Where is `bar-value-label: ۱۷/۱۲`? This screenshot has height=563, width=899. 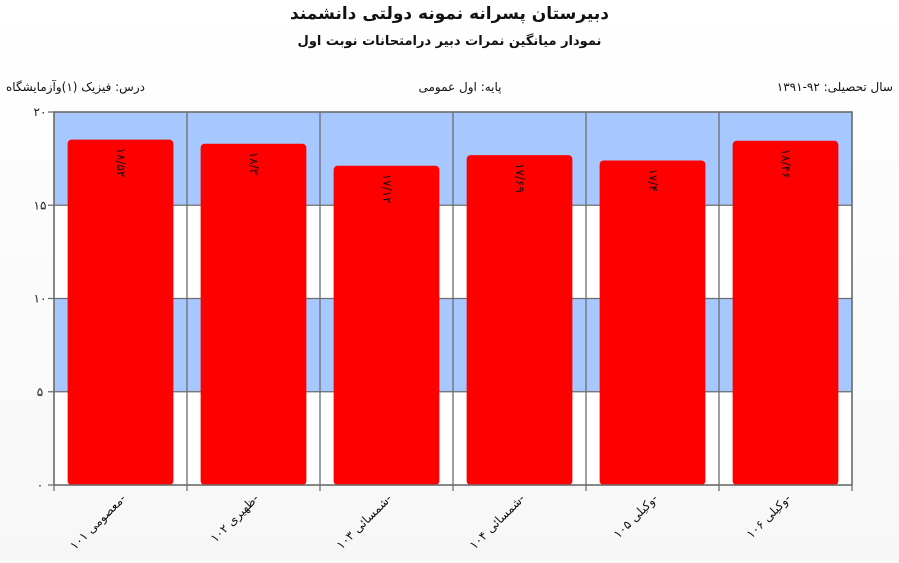
bar-value-label: ۱۷/۱۲ is located at coordinates (387, 189).